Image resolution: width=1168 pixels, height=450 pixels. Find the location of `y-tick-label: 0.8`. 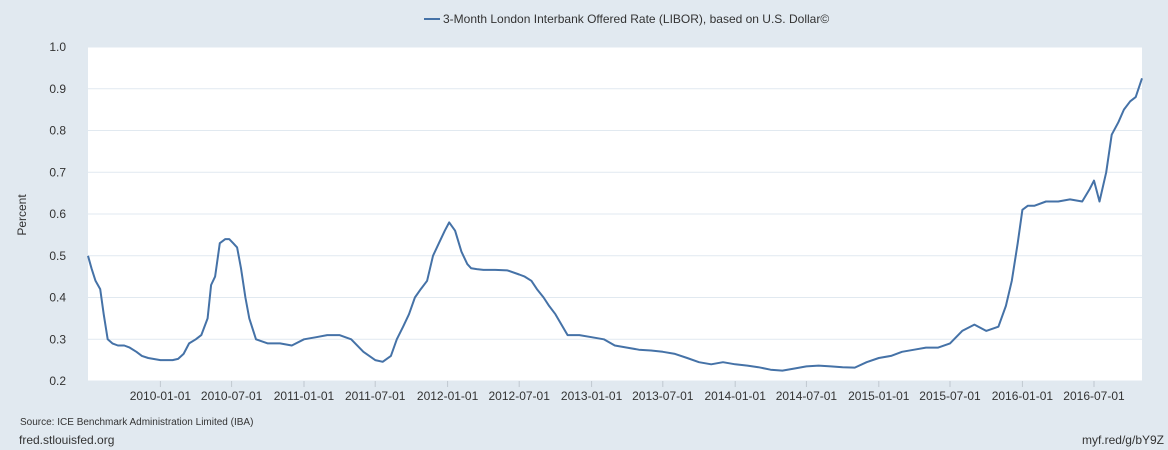

y-tick-label: 0.8 is located at coordinates (57, 131).